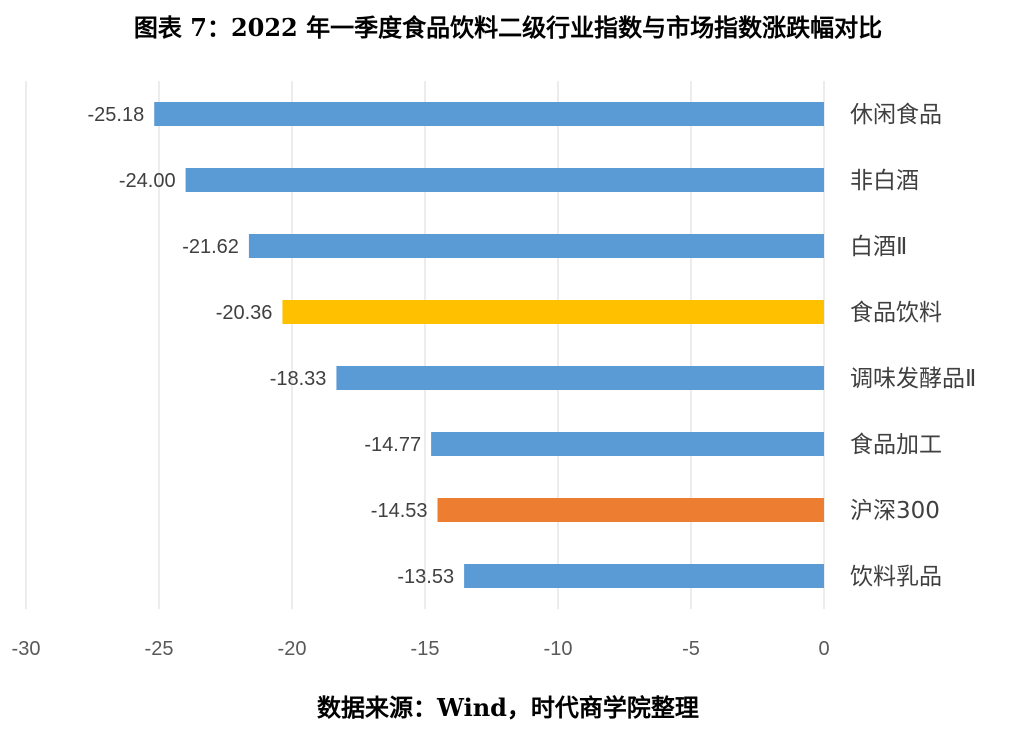 The width and height of the screenshot is (1016, 735). Describe the element at coordinates (210, 247) in the screenshot. I see `data-label: -21.62` at that location.